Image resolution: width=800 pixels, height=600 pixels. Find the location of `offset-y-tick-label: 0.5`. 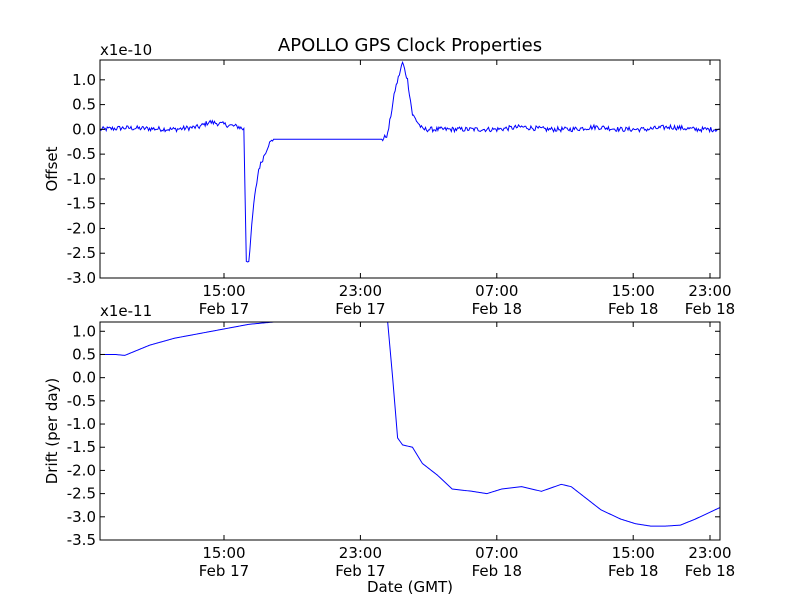

offset-y-tick-label: 0.5 is located at coordinates (84, 105).